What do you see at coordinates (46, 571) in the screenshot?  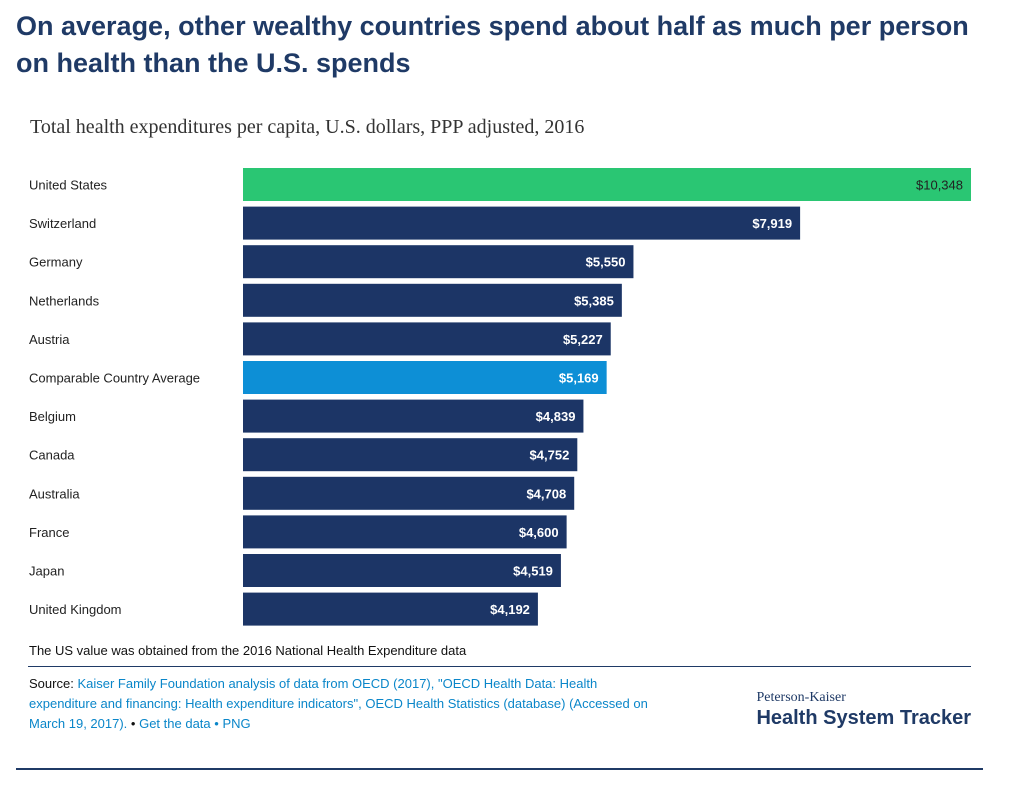 I see `category-label-japan: Japan` at bounding box center [46, 571].